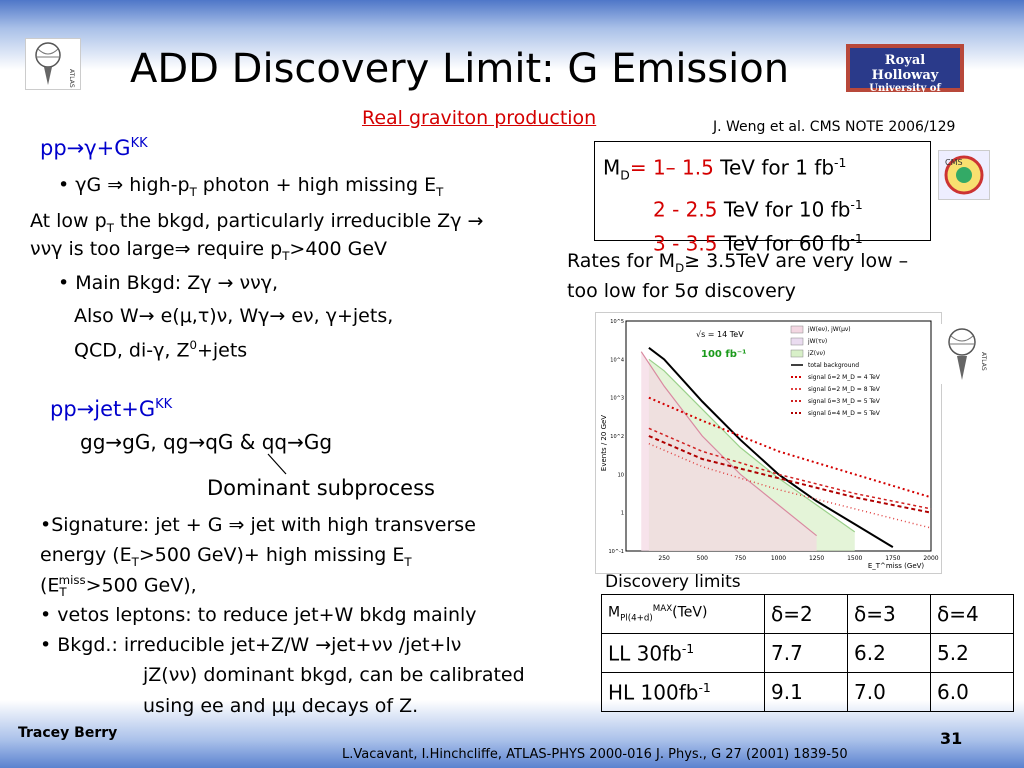 The width and height of the screenshot is (1024, 768). What do you see at coordinates (621, 261) in the screenshot?
I see `rates-pre: Rates for M` at bounding box center [621, 261].